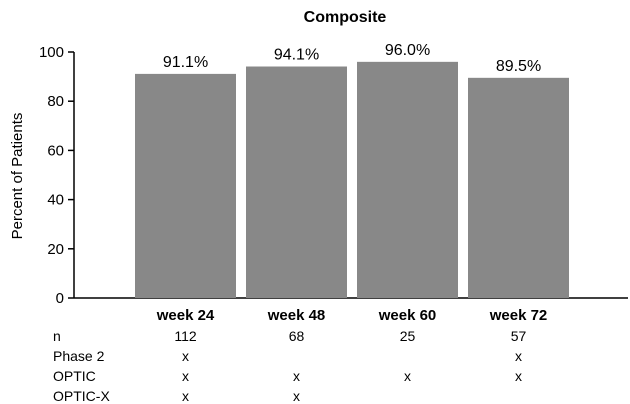 This screenshot has width=630, height=404. I want to click on table-row-label: OPTIC, so click(74, 376).